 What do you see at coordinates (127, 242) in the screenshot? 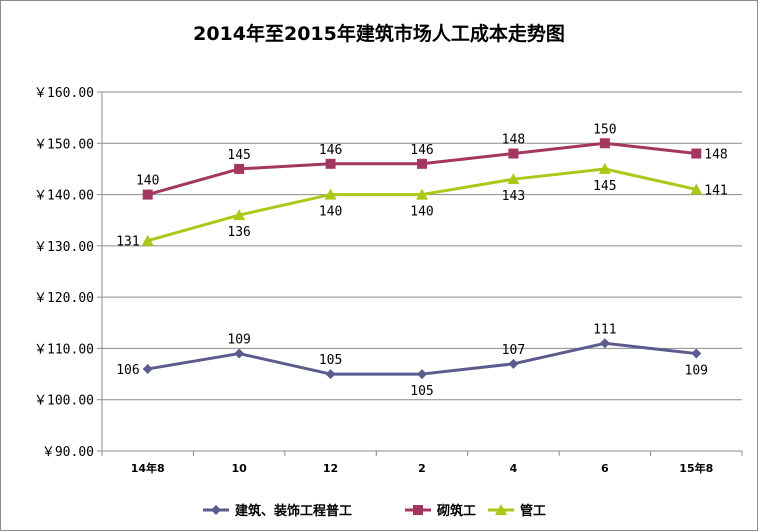
I see `data-label: 131` at bounding box center [127, 242].